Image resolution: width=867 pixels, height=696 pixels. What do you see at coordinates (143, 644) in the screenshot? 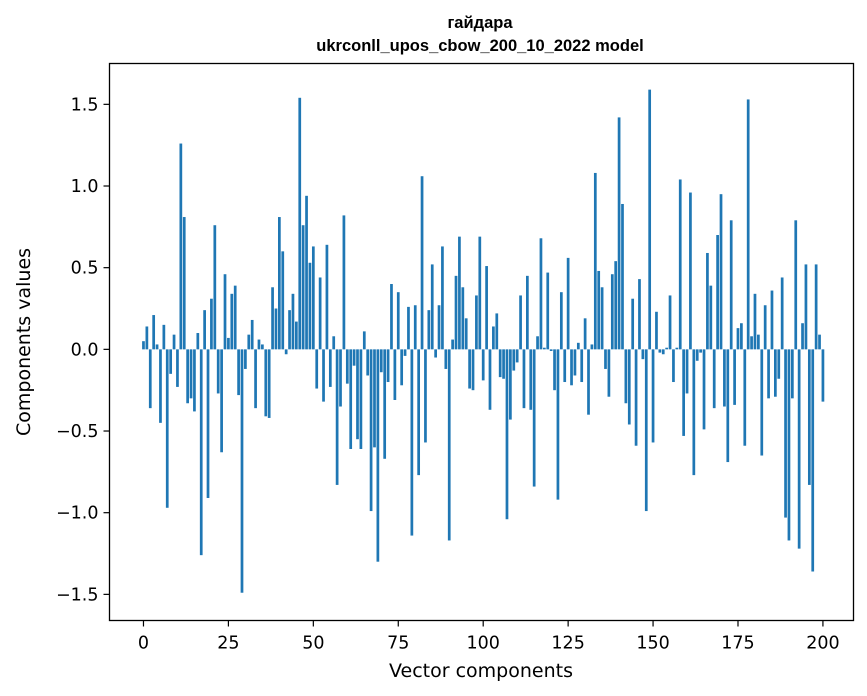
I see `x-tick-label: 0` at bounding box center [143, 644].